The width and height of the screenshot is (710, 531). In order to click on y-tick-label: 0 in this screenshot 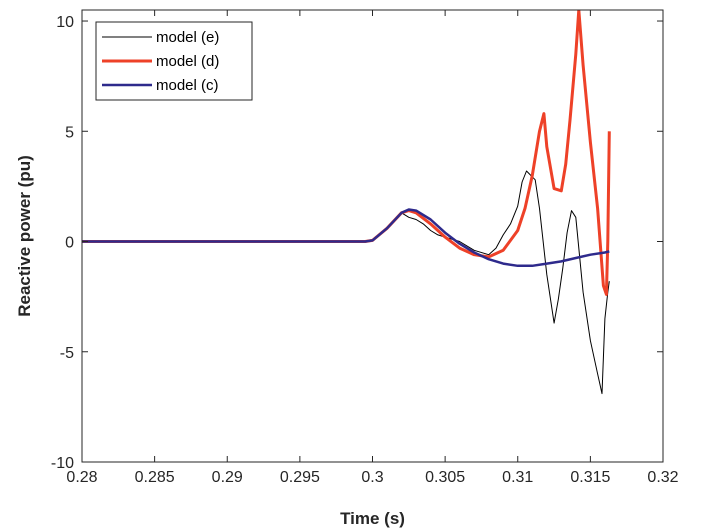, I will do `click(69, 243)`.